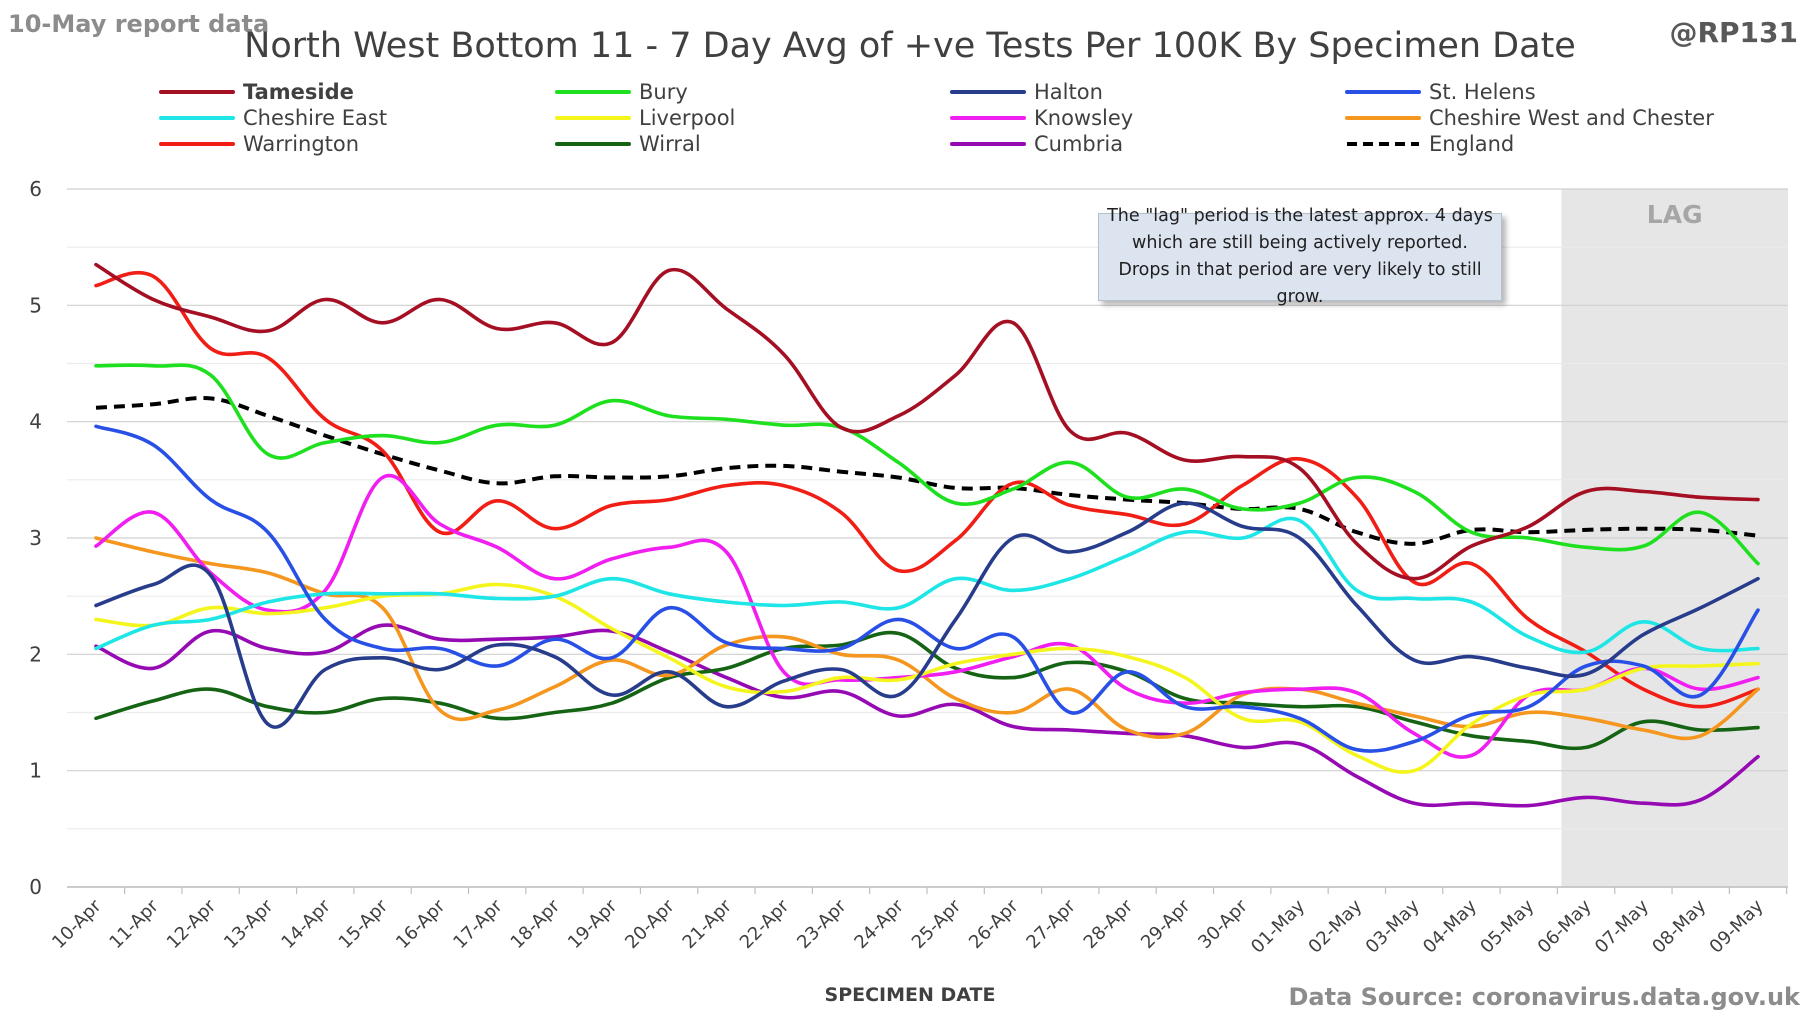  I want to click on legend-label: Cumbria, so click(1079, 144).